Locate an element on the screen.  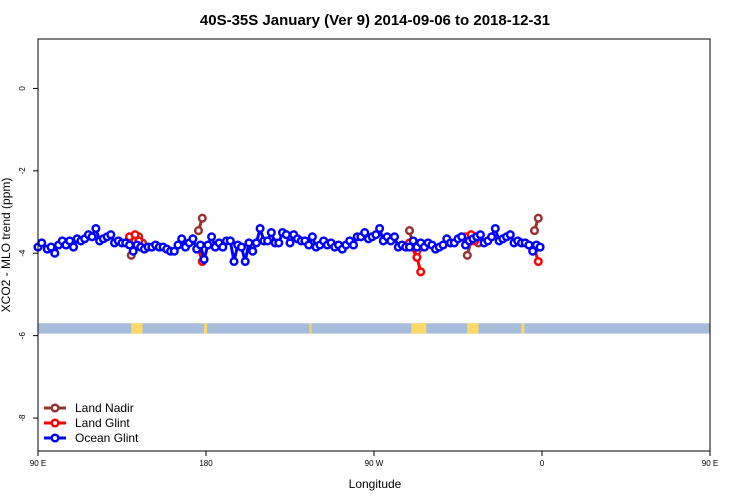
ocean-strip is located at coordinates (374, 328).